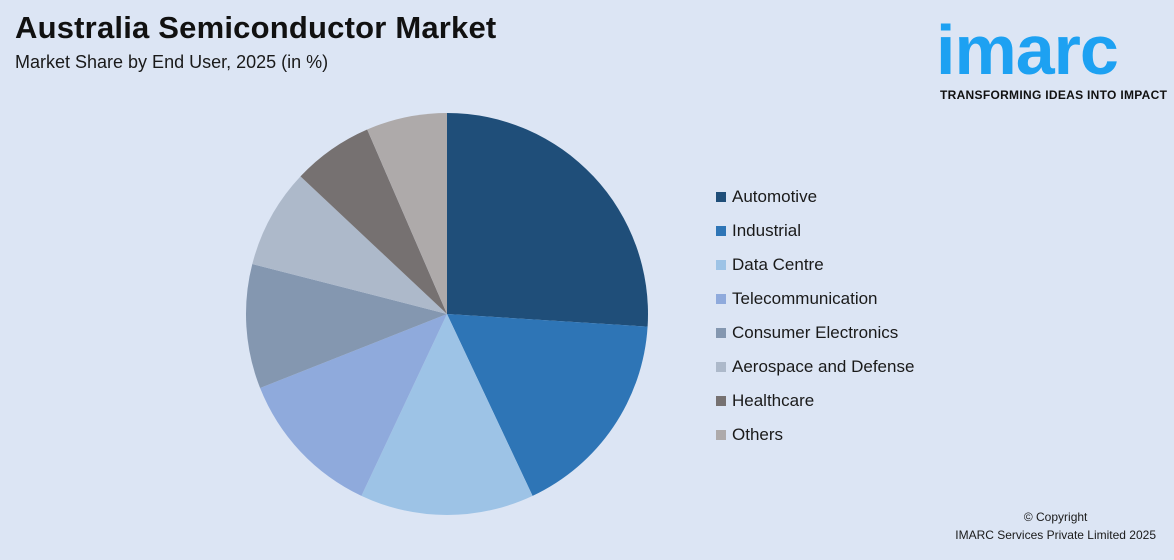  I want to click on pie-slice-aerospace-and-defense, so click(349, 245).